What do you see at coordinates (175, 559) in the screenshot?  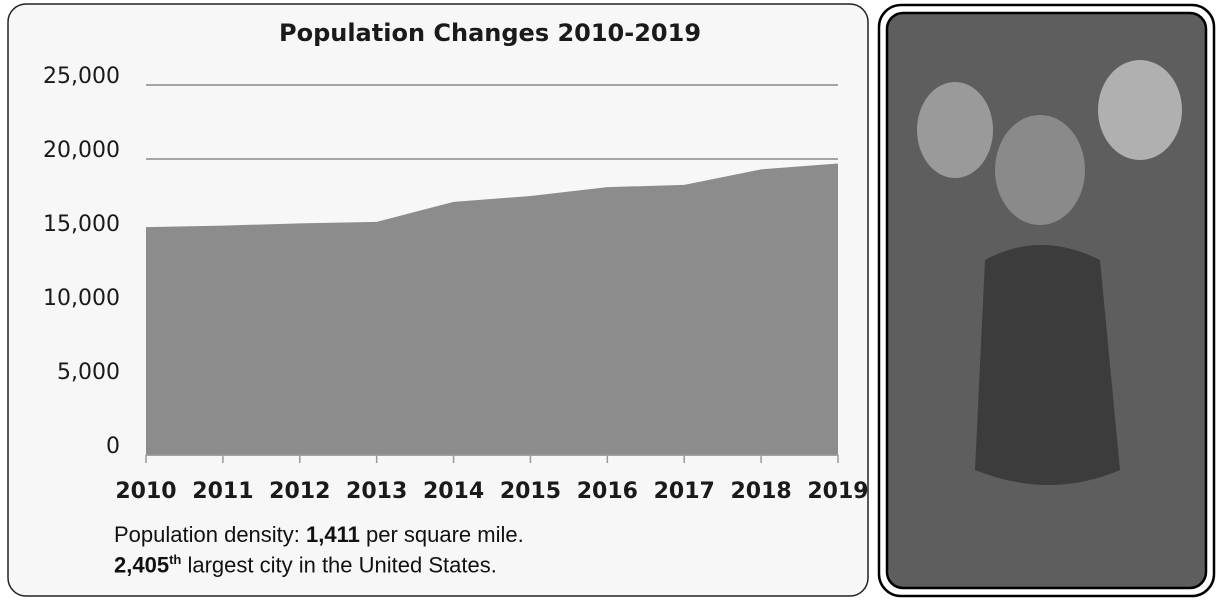 I see `note-sup: th` at bounding box center [175, 559].